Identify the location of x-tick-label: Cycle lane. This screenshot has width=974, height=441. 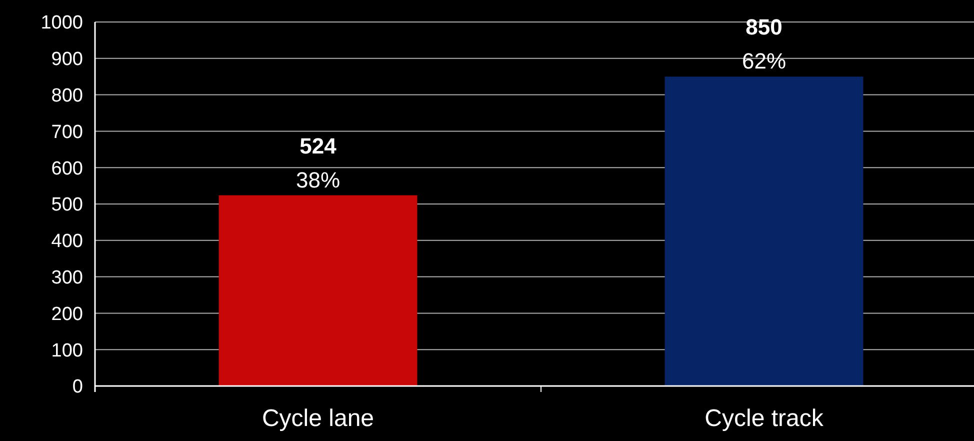
(318, 418).